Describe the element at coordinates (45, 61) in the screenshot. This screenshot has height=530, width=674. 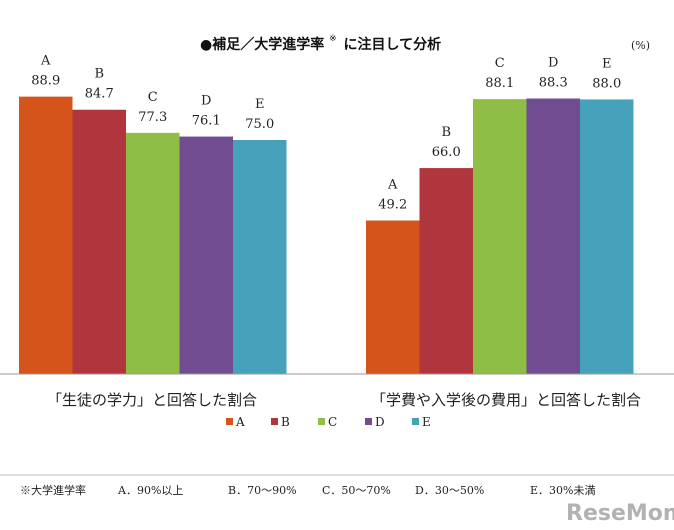
I see `bar-series-label-1-a: A` at that location.